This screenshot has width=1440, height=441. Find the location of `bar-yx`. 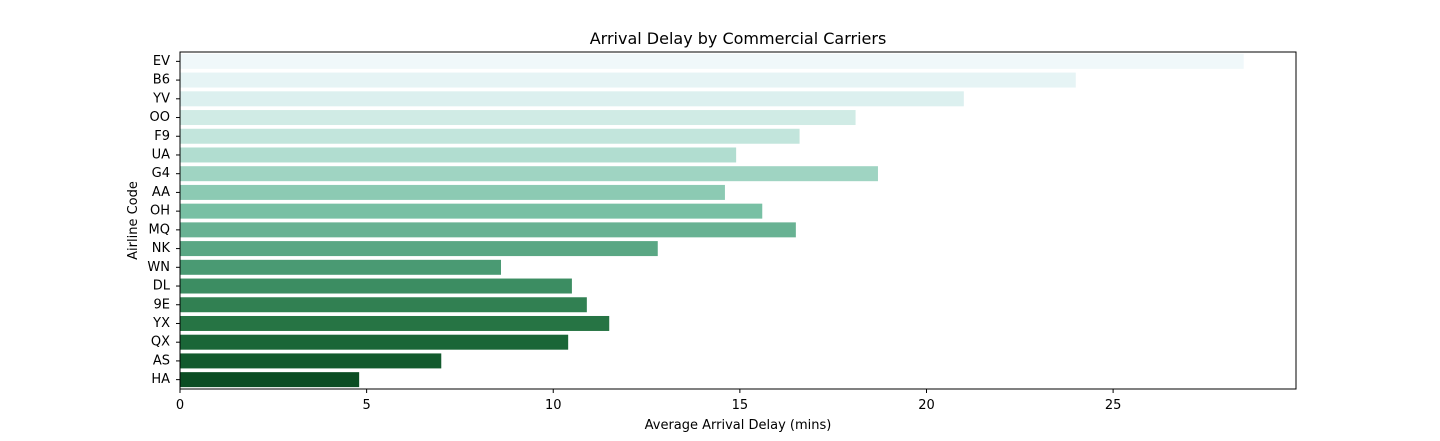

bar-yx is located at coordinates (395, 323).